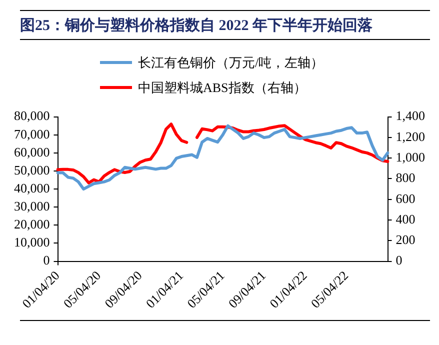 This screenshot has width=439, height=345. Describe the element at coordinates (222, 87) in the screenshot. I see `legend-label: 中国塑料城ABS指数（右轴）` at that location.